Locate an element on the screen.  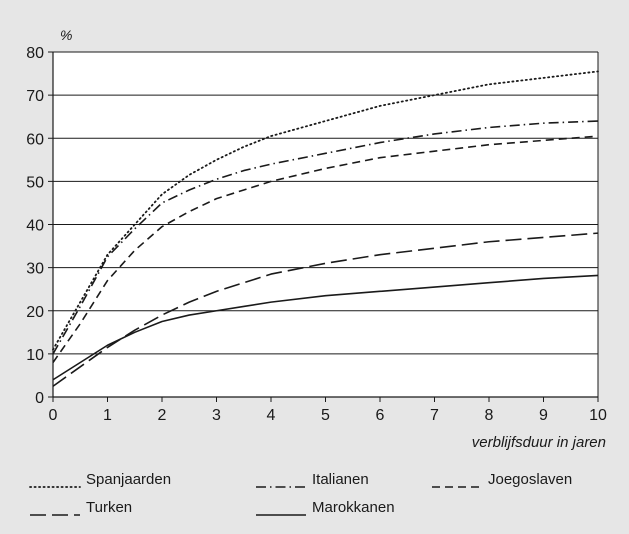
y-tick-label: 70 is located at coordinates (35, 96).